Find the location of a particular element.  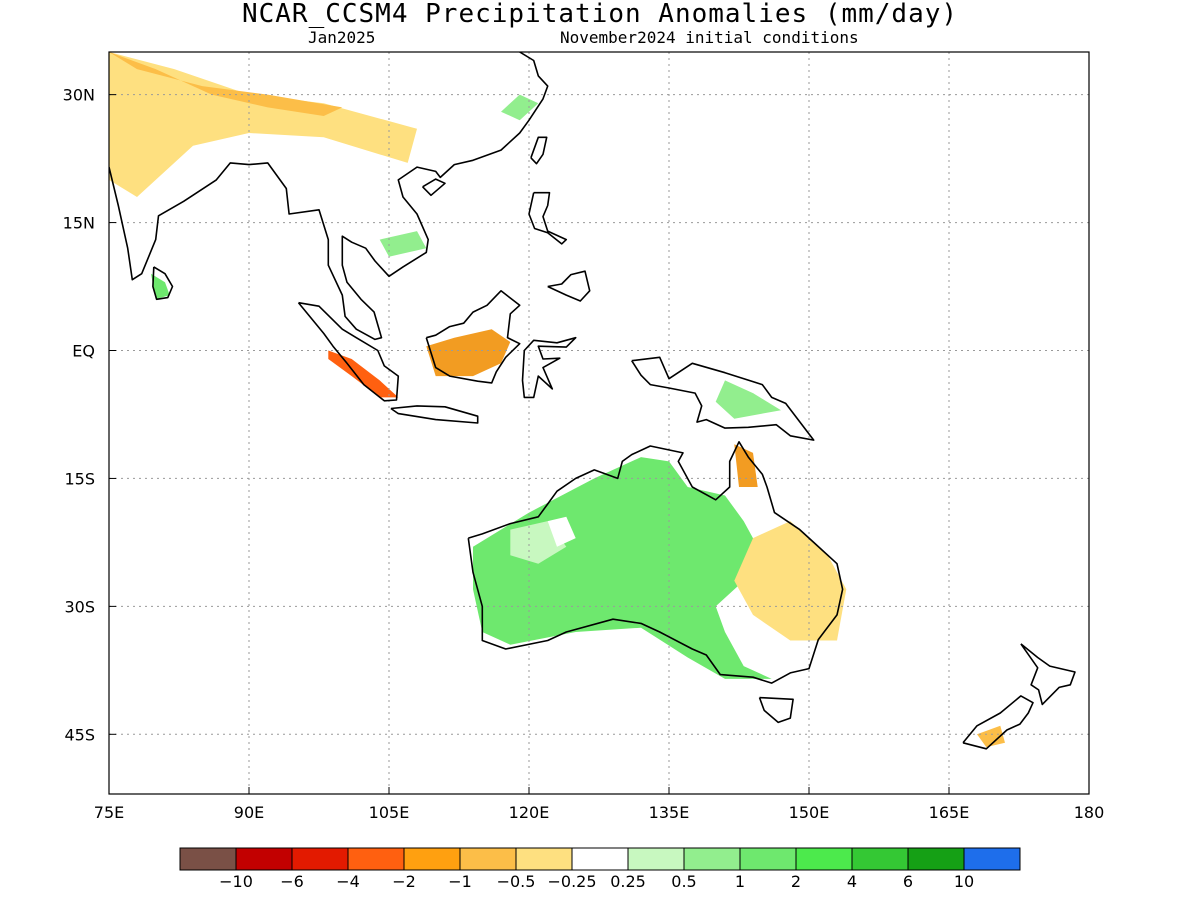

anomaly-sri-lanka-wet is located at coordinates (160, 286).